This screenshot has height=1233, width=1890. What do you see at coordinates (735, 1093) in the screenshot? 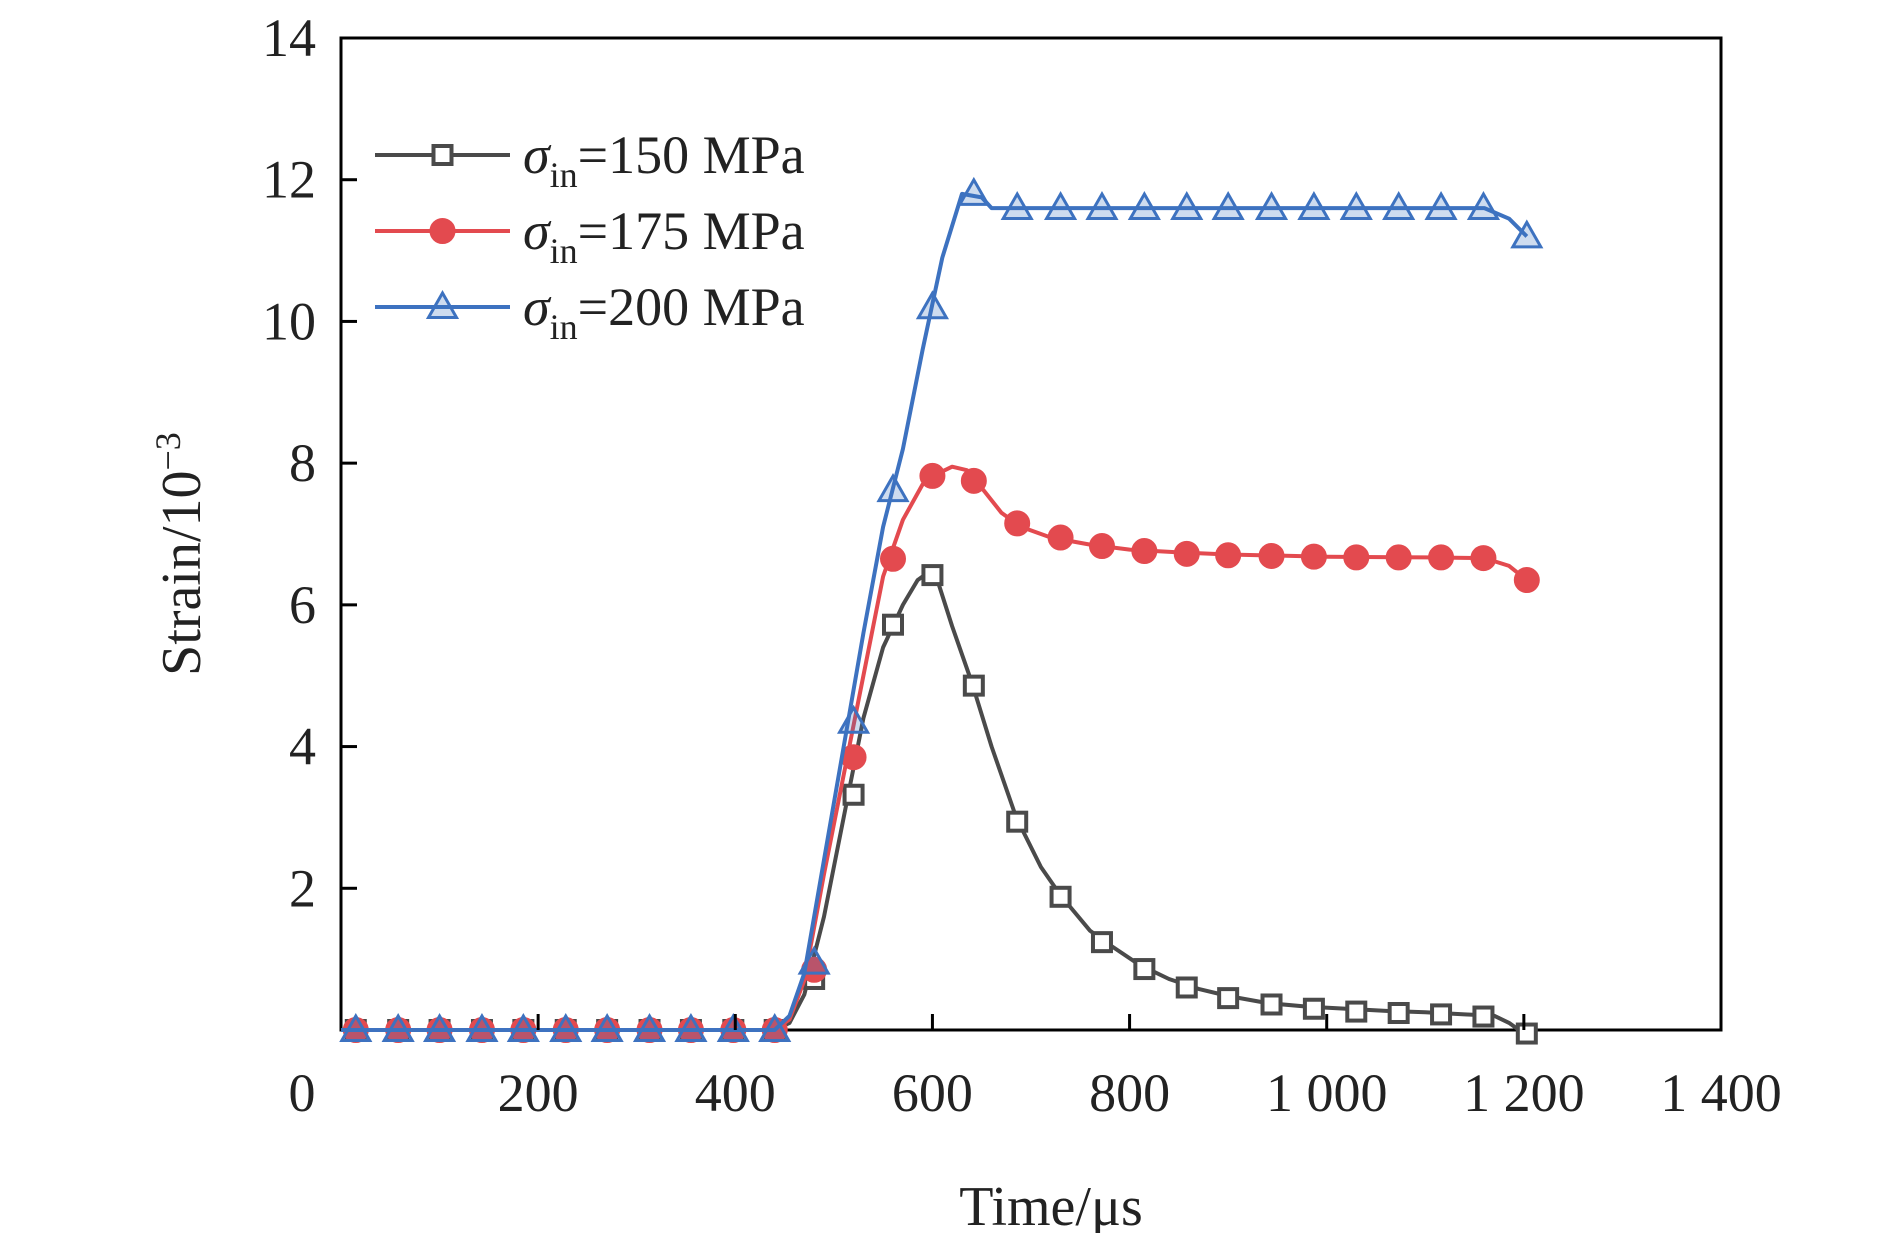
I see `x-tick-label: 400` at bounding box center [735, 1093].